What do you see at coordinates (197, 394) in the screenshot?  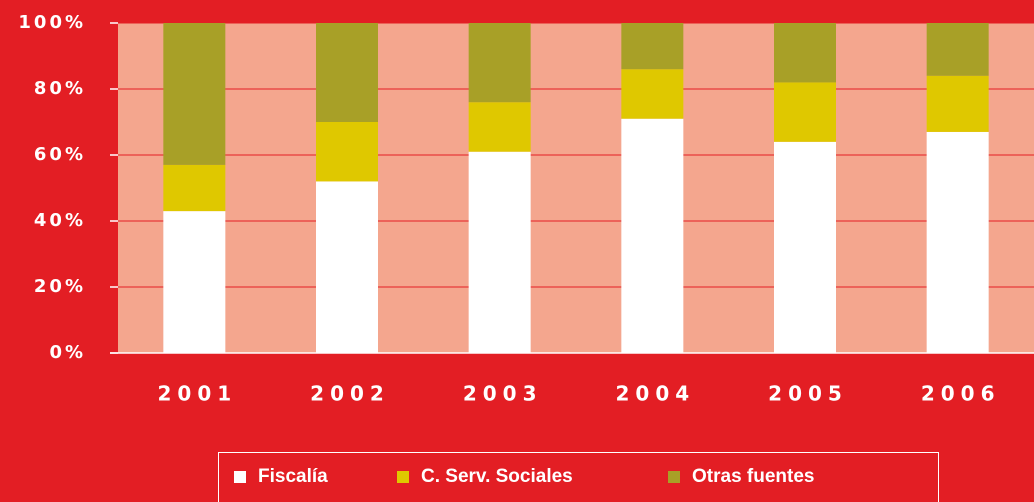 I see `x-tick-label: 2001` at bounding box center [197, 394].